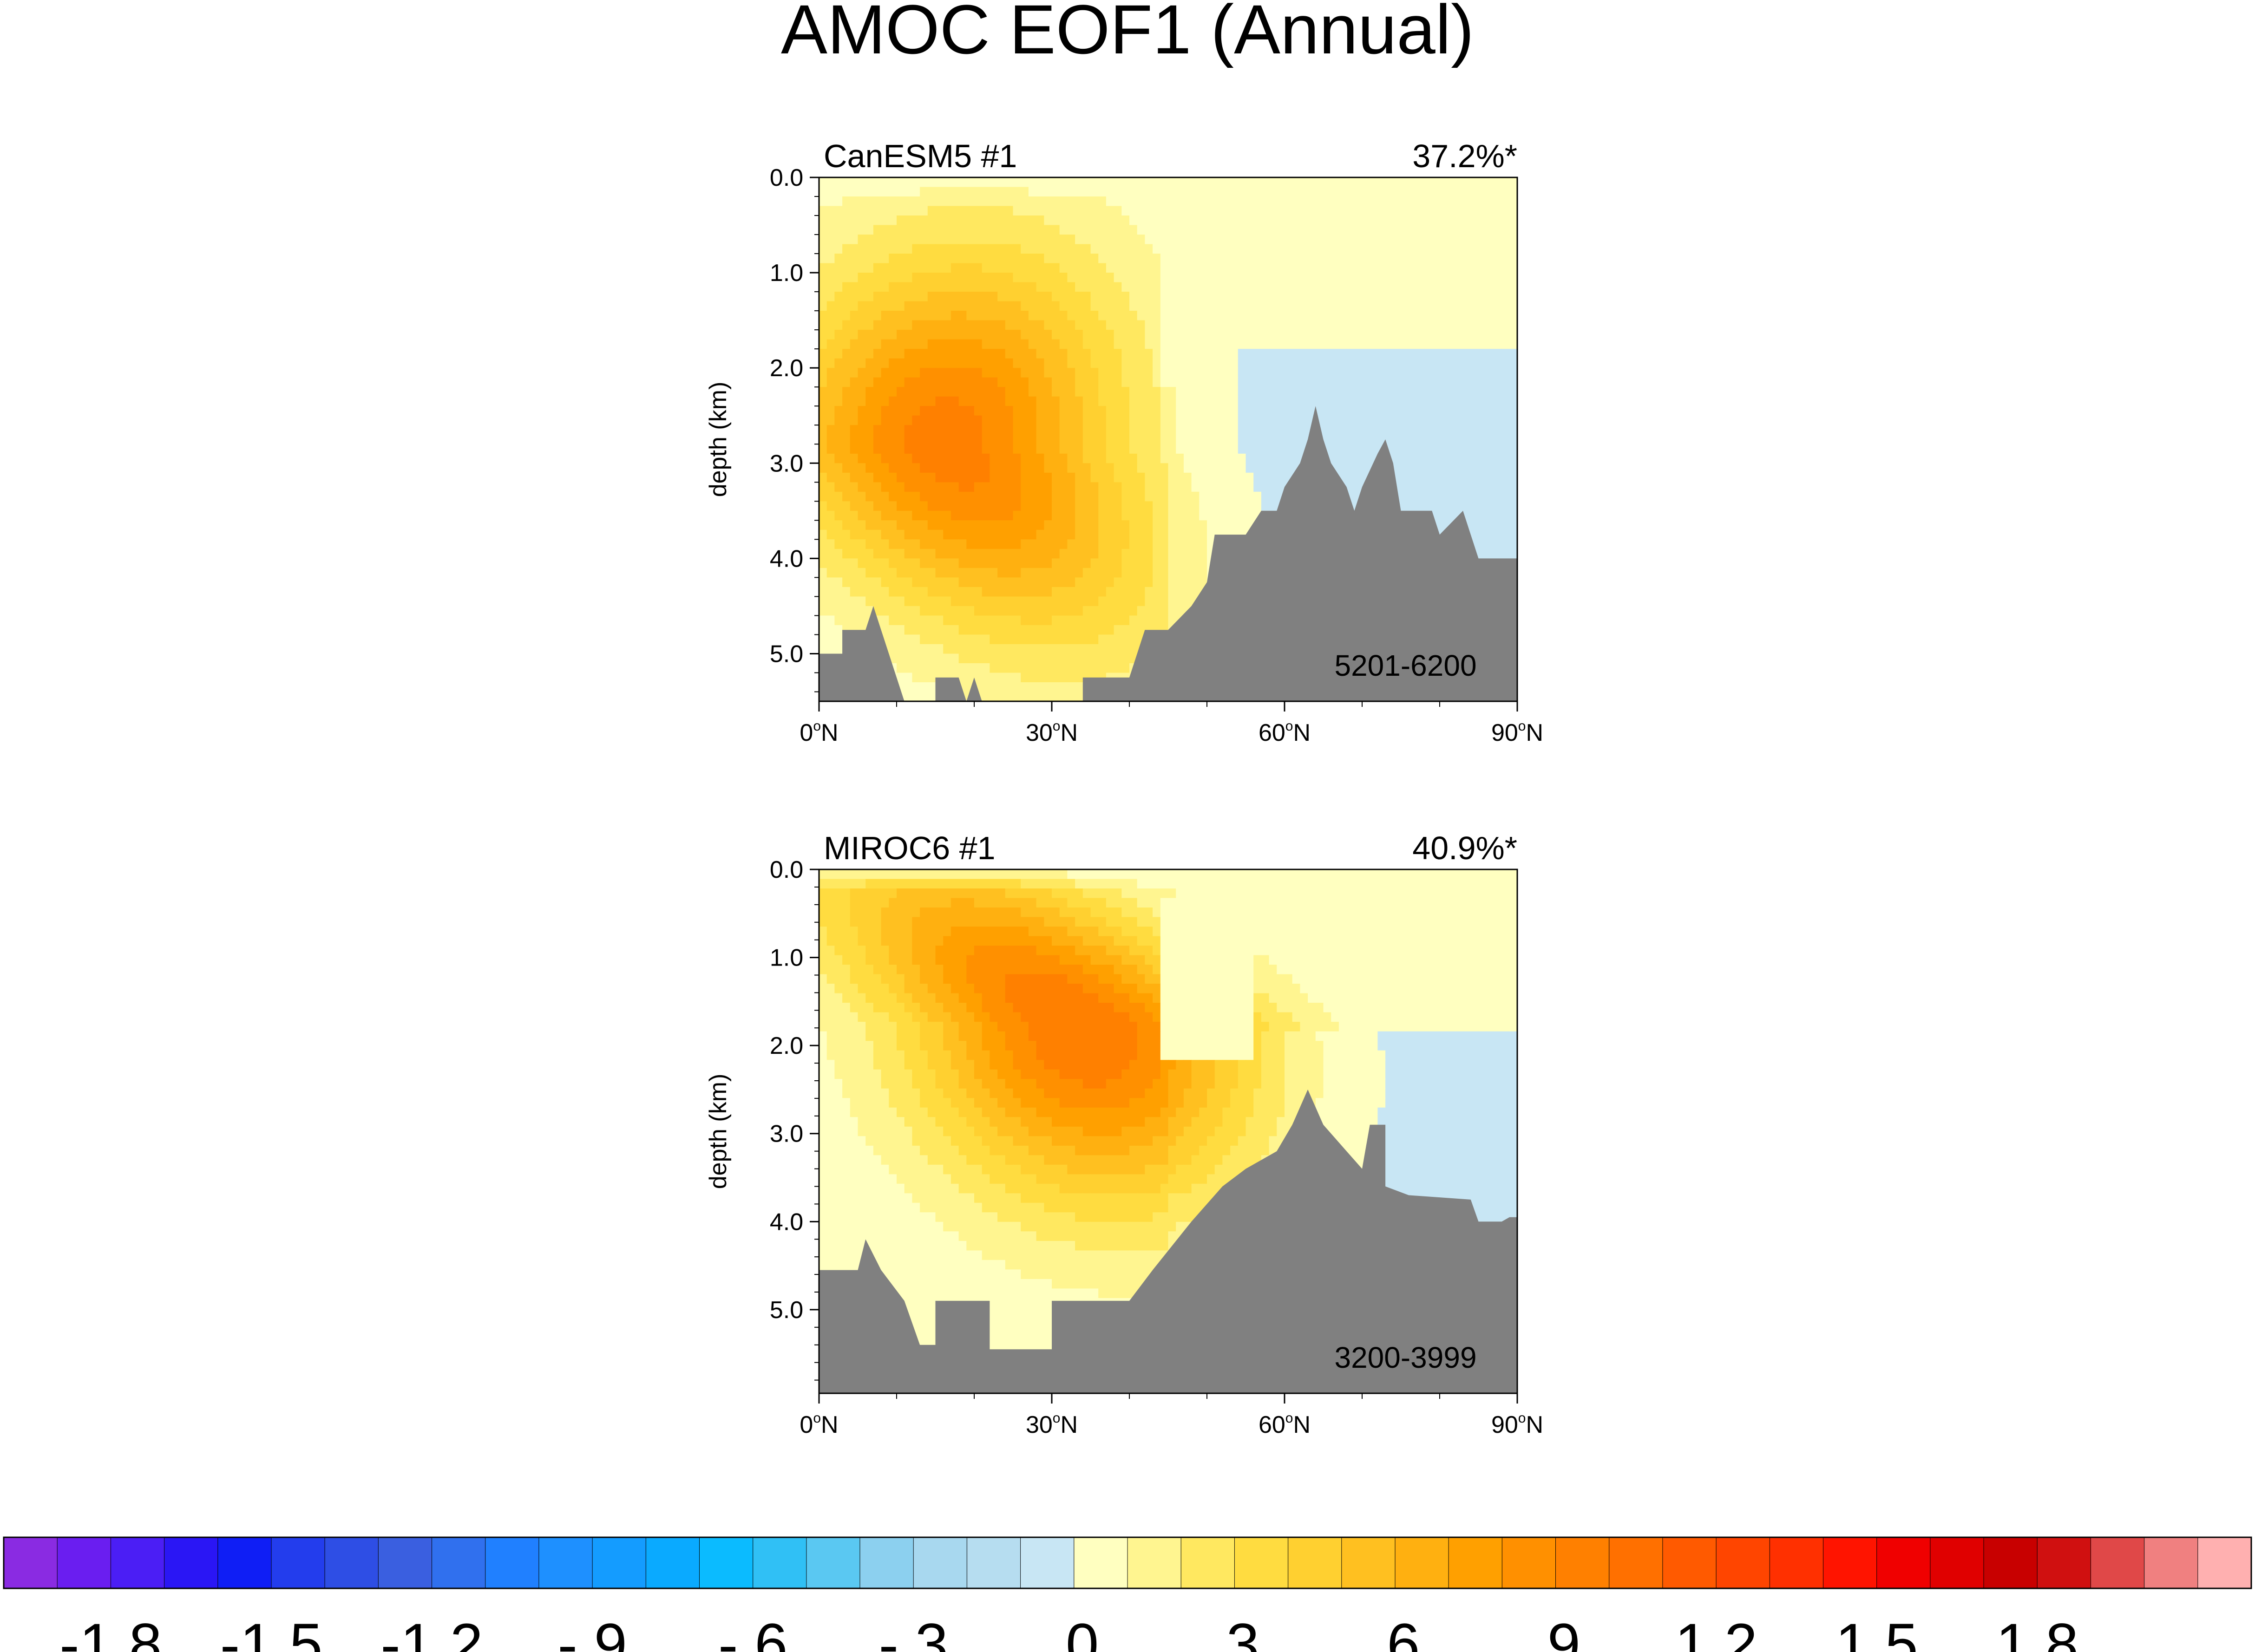 This screenshot has height=1652, width=2255. What do you see at coordinates (1464, 848) in the screenshot?
I see `panel-right-title: 40.9%*` at bounding box center [1464, 848].